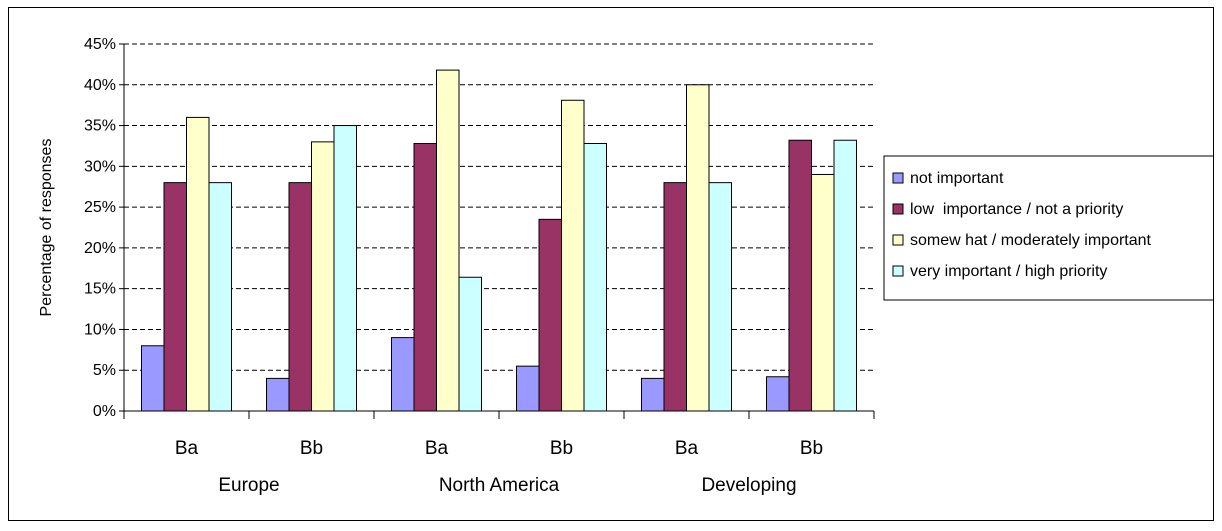 Image resolution: width=1222 pixels, height=531 pixels. I want to click on x-group-labels: Europe North America Developing, so click(507, 485).